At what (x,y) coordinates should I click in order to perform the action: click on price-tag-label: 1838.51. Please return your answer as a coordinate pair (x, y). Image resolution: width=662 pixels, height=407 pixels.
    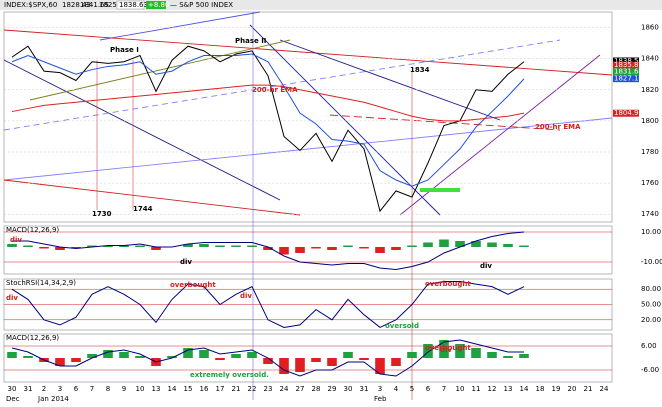
    Looking at the image, I should click on (628, 61).